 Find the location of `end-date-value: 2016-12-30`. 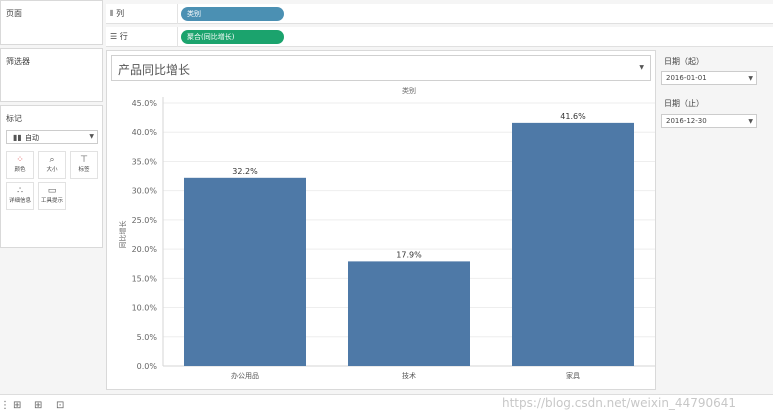

end-date-value: 2016-12-30 is located at coordinates (686, 121).